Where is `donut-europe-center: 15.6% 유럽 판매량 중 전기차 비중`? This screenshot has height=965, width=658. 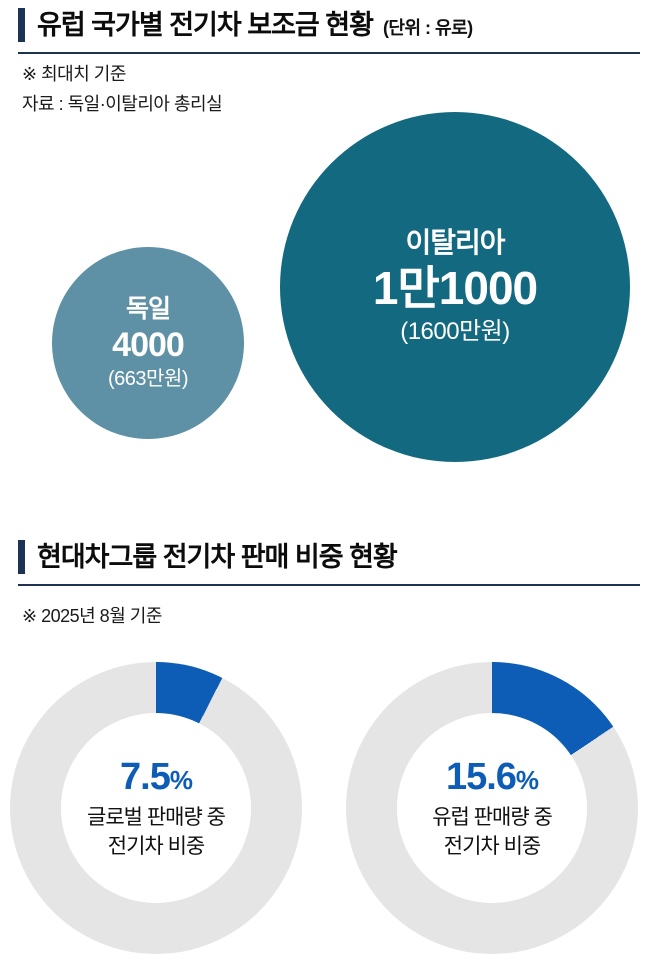 donut-europe-center: 15.6% 유럽 판매량 중 전기차 비중 is located at coordinates (492, 808).